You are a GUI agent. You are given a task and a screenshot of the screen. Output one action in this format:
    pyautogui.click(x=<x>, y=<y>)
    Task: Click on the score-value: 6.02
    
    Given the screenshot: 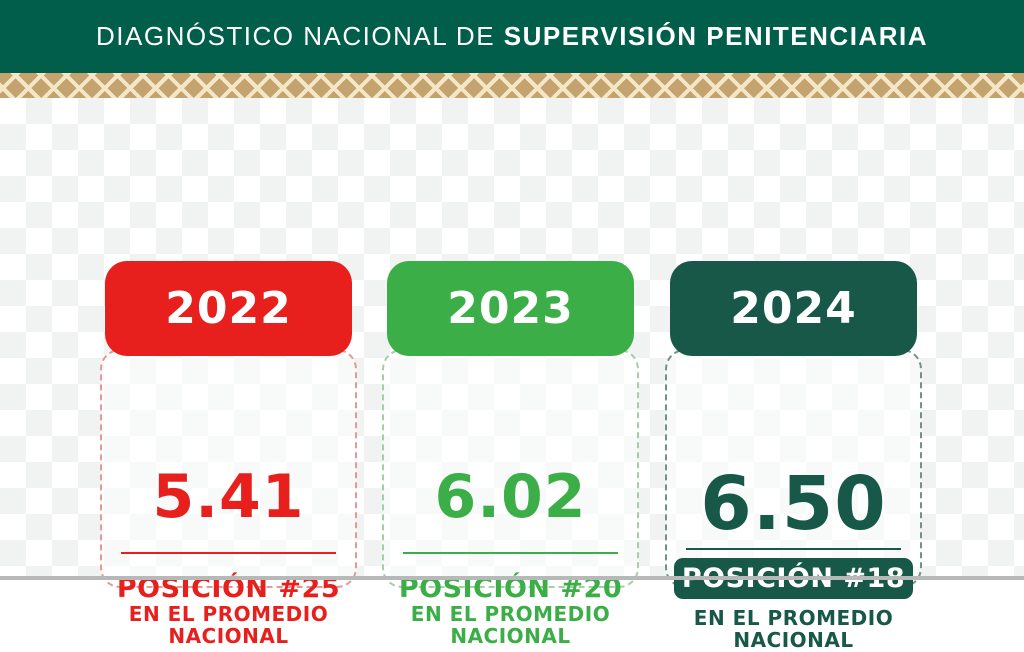 What is the action you would take?
    pyautogui.click(x=510, y=497)
    